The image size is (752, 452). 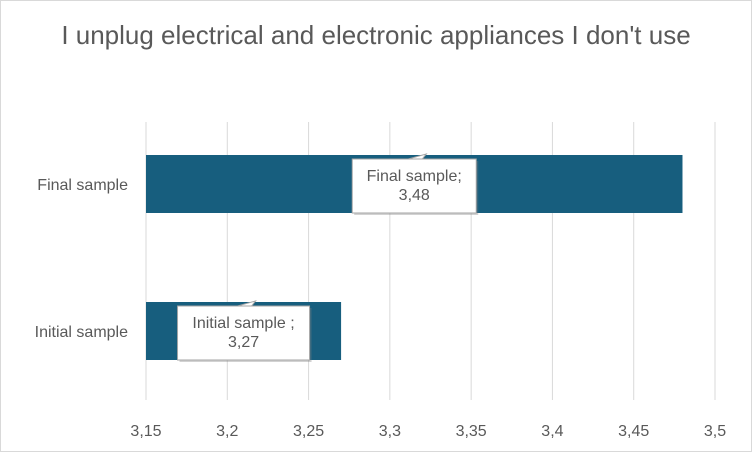 I want to click on data-label: Final sample; 3,48, so click(x=414, y=186).